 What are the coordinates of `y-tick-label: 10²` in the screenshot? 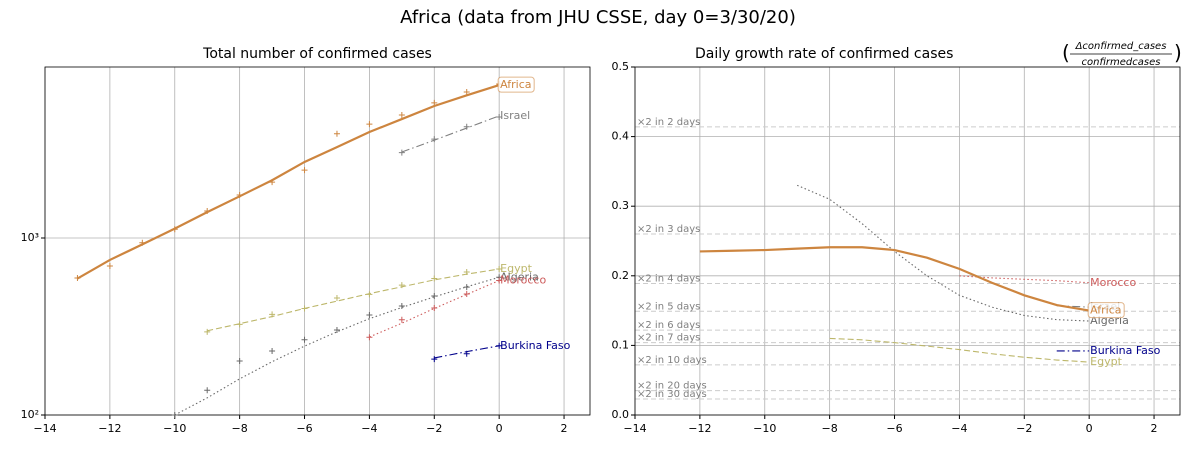 It's located at (30, 414).